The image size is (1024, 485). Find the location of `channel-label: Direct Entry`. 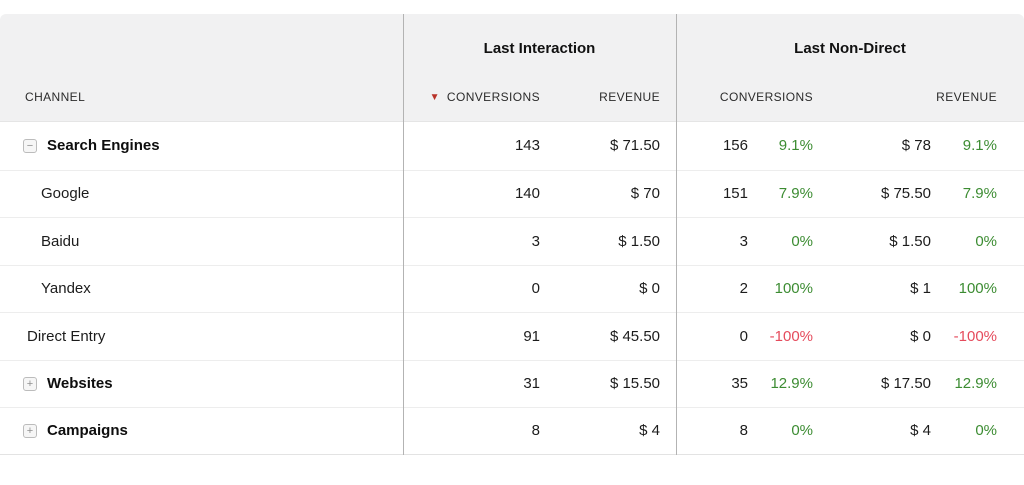

channel-label: Direct Entry is located at coordinates (66, 336).